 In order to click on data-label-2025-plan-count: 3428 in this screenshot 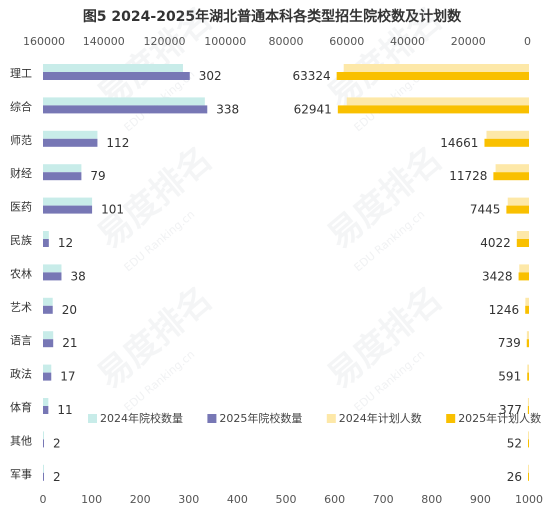, I will do `click(497, 276)`.